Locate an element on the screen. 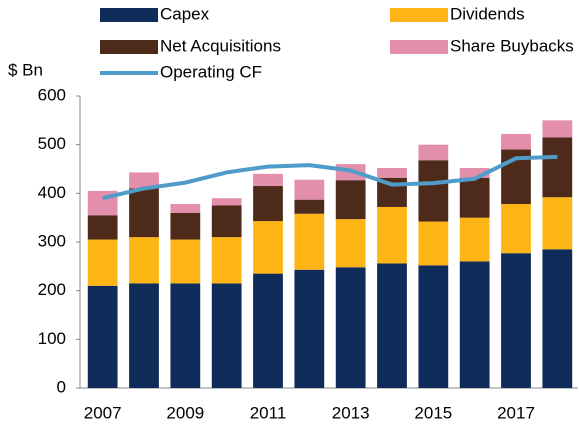  x-tick-label: 2009 is located at coordinates (185, 412).